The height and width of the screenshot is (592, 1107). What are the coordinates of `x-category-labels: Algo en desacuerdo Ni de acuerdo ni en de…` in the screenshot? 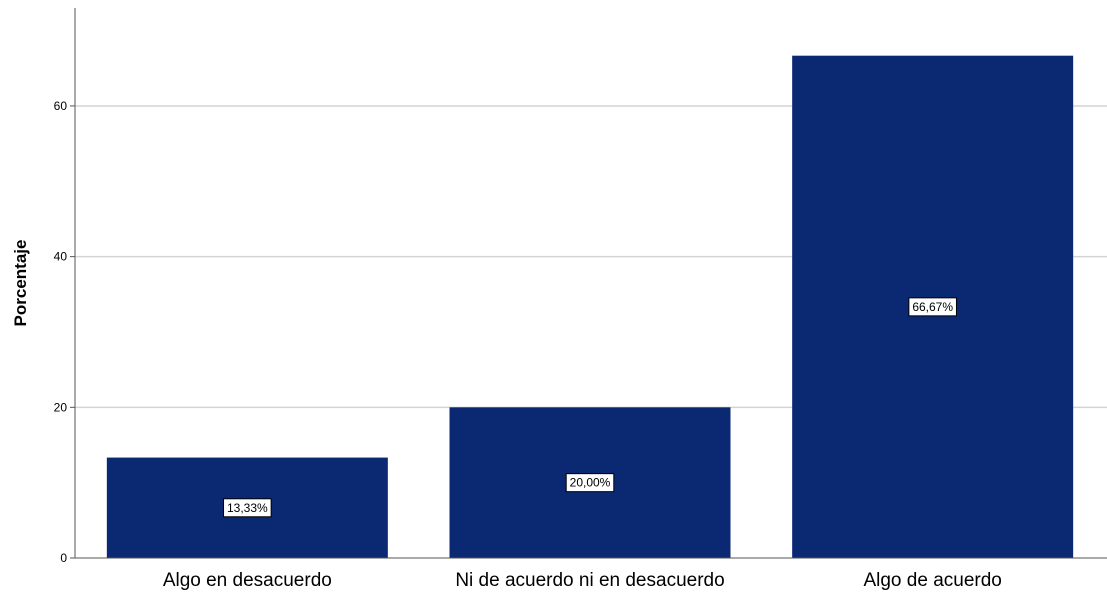 It's located at (582, 580).